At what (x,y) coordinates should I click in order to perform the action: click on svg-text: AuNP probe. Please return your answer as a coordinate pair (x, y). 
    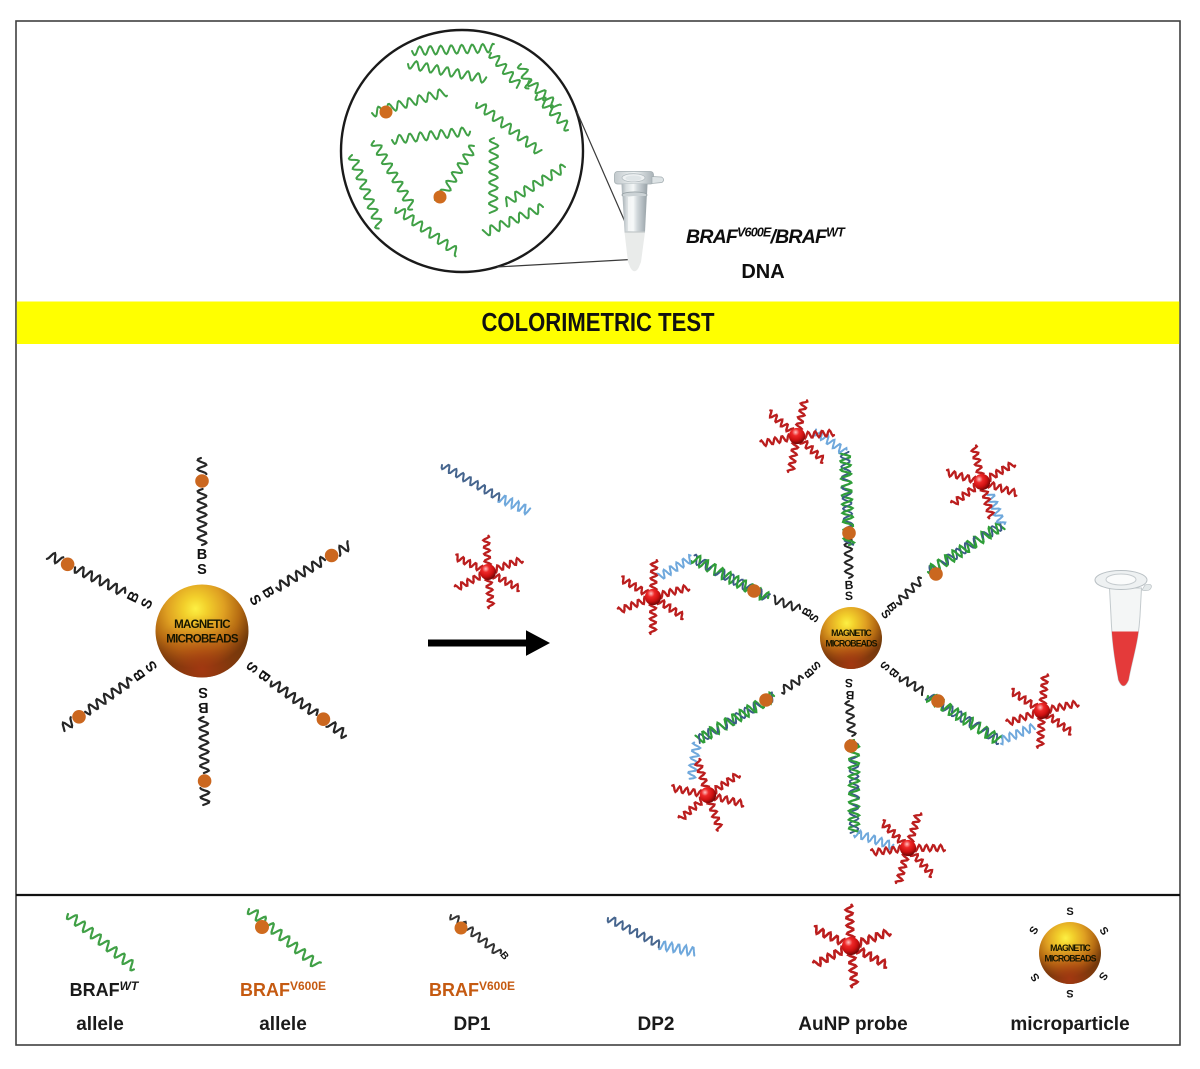
    Looking at the image, I should click on (852, 1024).